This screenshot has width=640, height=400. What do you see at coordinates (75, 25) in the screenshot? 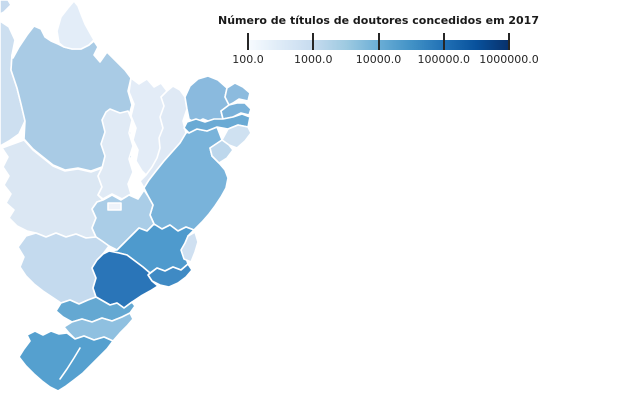
I see `state-ap` at bounding box center [75, 25].